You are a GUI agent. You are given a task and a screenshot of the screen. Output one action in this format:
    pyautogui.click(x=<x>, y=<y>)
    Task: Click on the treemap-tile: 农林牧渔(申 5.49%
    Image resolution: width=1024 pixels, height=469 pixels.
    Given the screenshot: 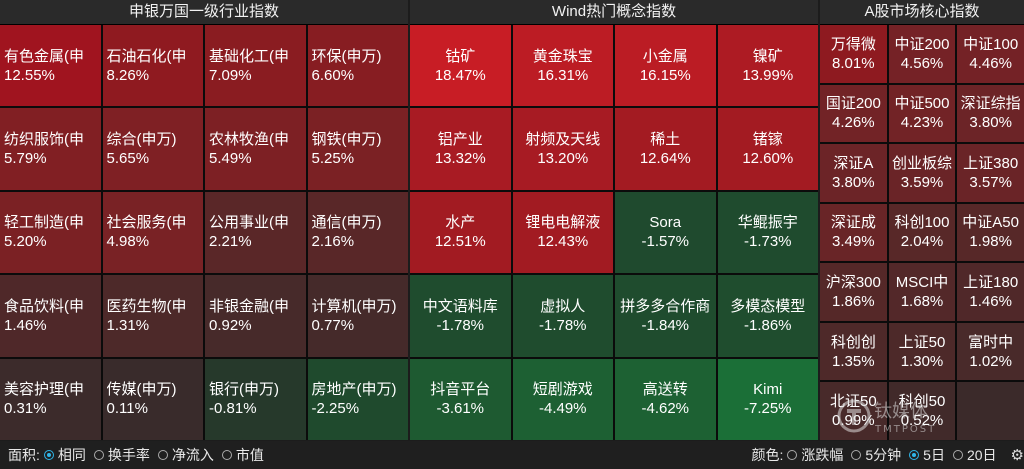 What is the action you would take?
    pyautogui.click(x=255, y=149)
    